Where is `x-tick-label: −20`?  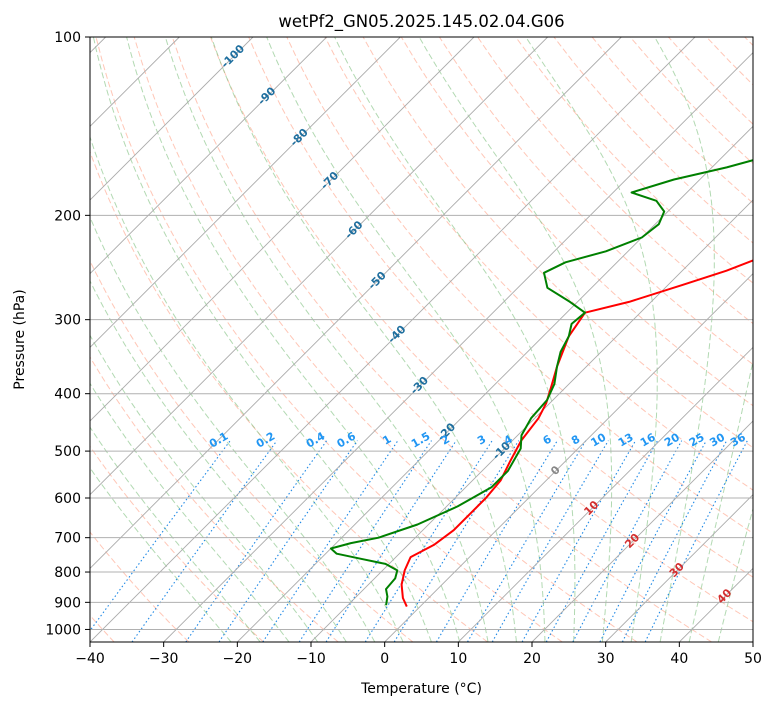
x-tick-label: −20 is located at coordinates (238, 659).